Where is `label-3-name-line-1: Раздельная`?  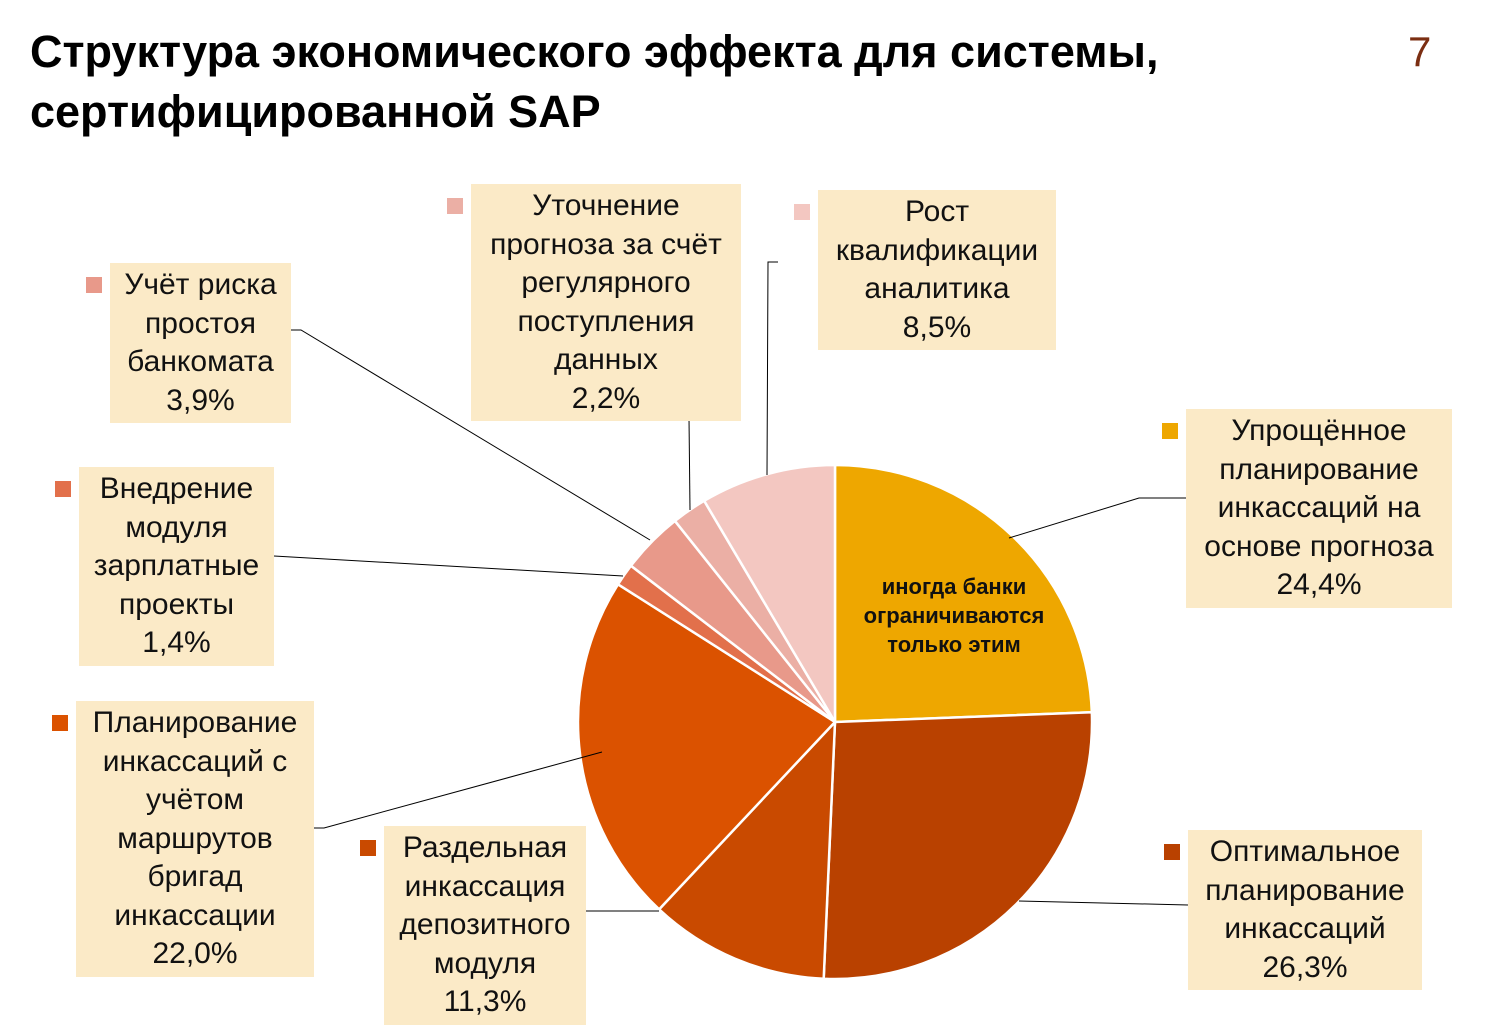
label-3-name-line-1: Раздельная is located at coordinates (485, 847).